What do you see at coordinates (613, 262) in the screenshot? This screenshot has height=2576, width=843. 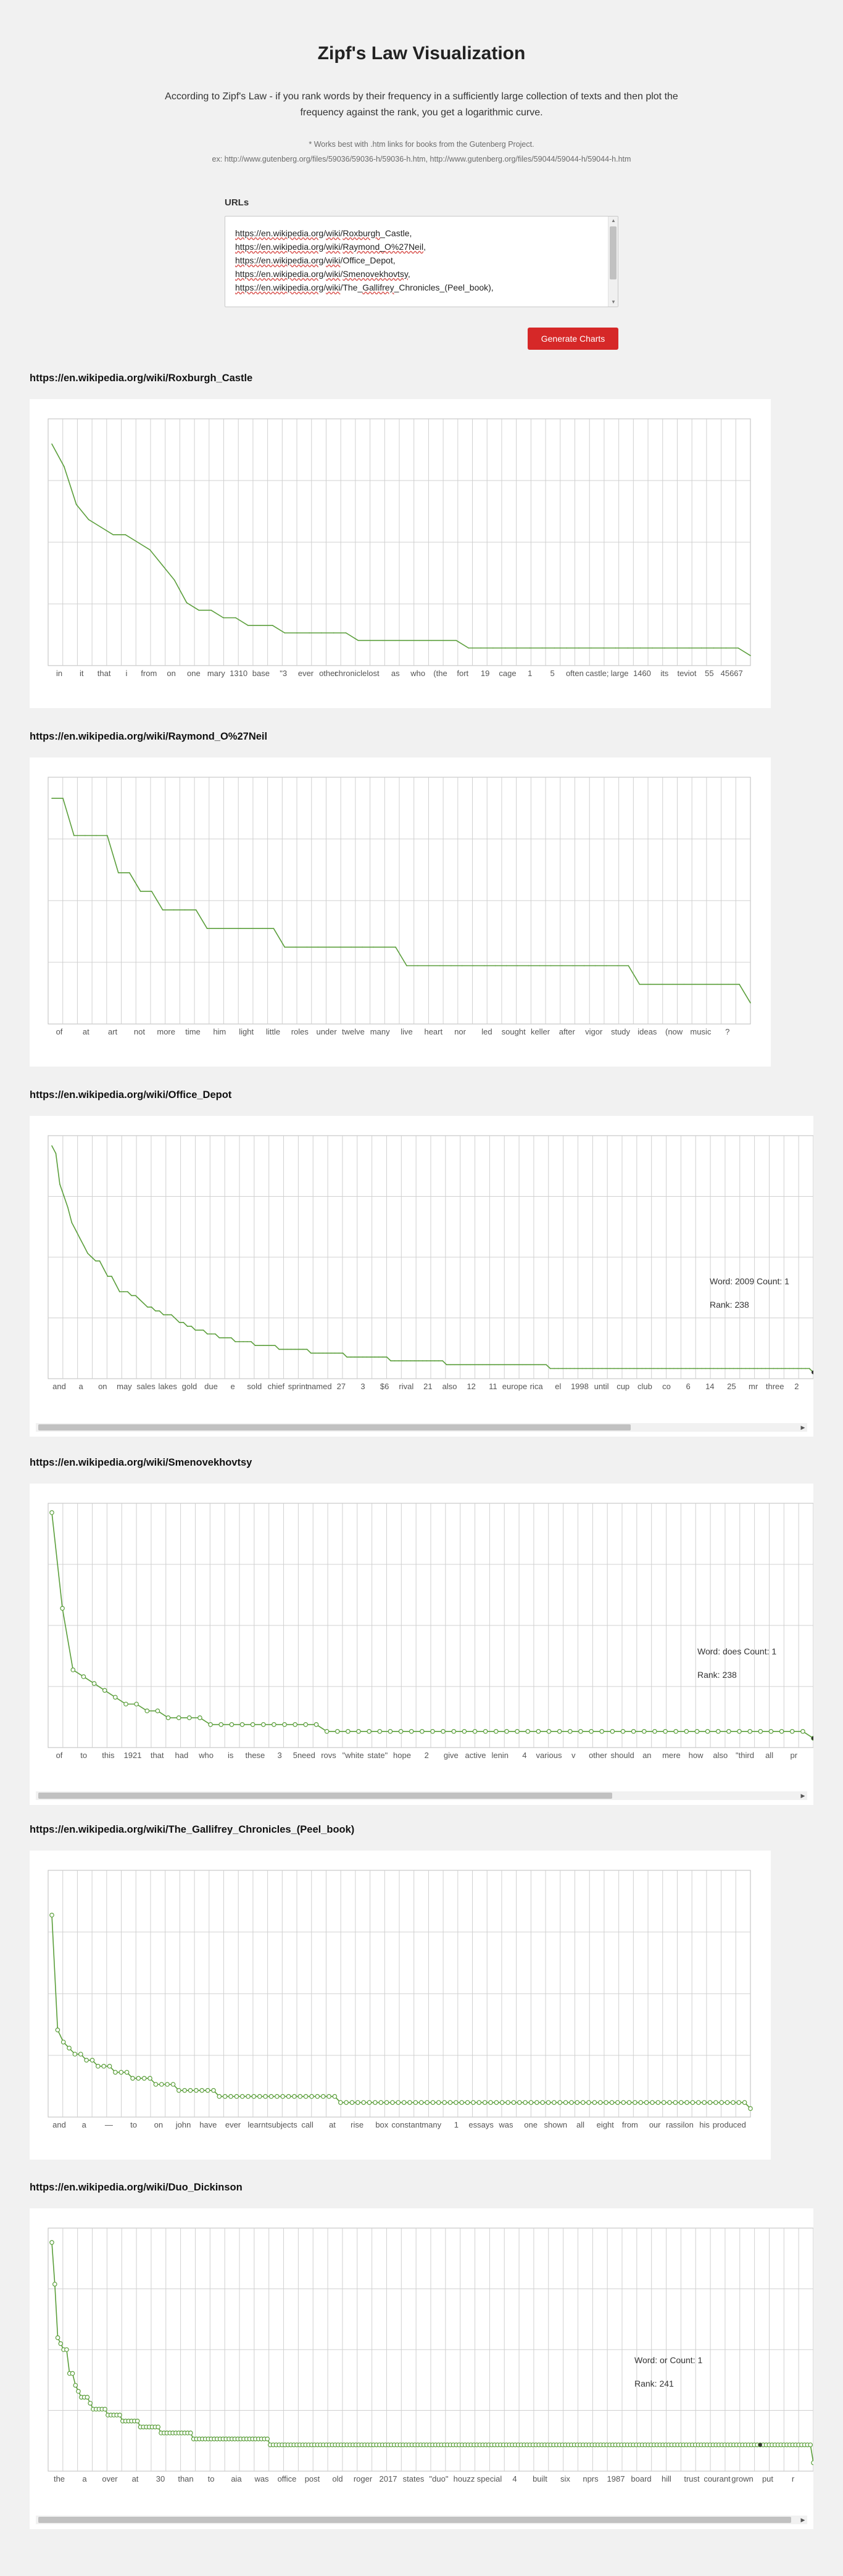 I see `urls-scrollbar: ▲ ▼` at bounding box center [613, 262].